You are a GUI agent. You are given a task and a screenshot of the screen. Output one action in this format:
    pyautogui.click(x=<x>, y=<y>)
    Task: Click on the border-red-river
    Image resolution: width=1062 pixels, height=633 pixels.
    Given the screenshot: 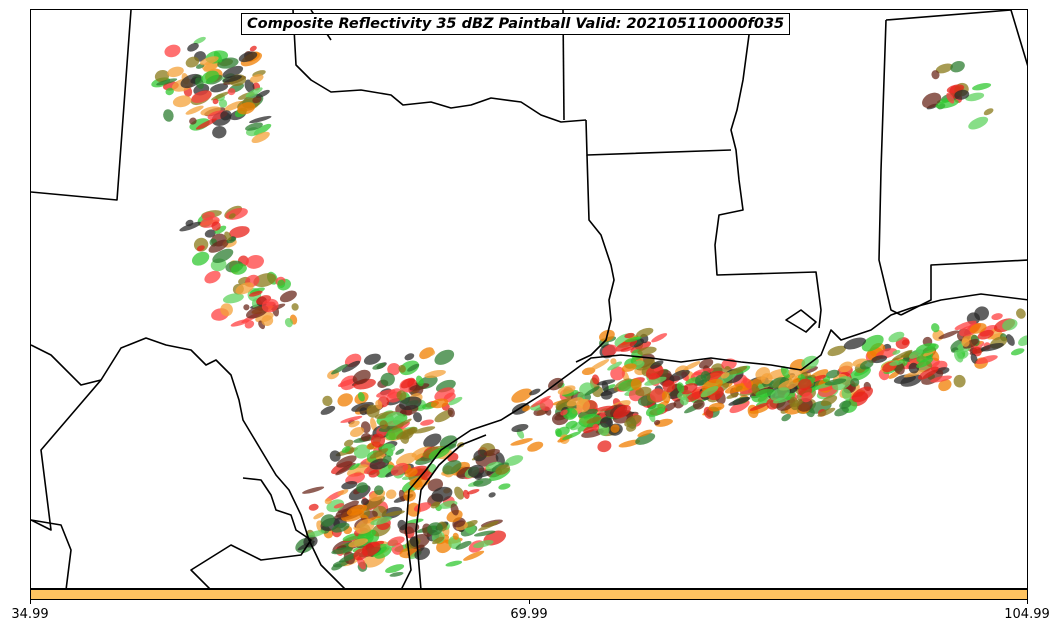 What is the action you would take?
    pyautogui.click(x=439, y=66)
    